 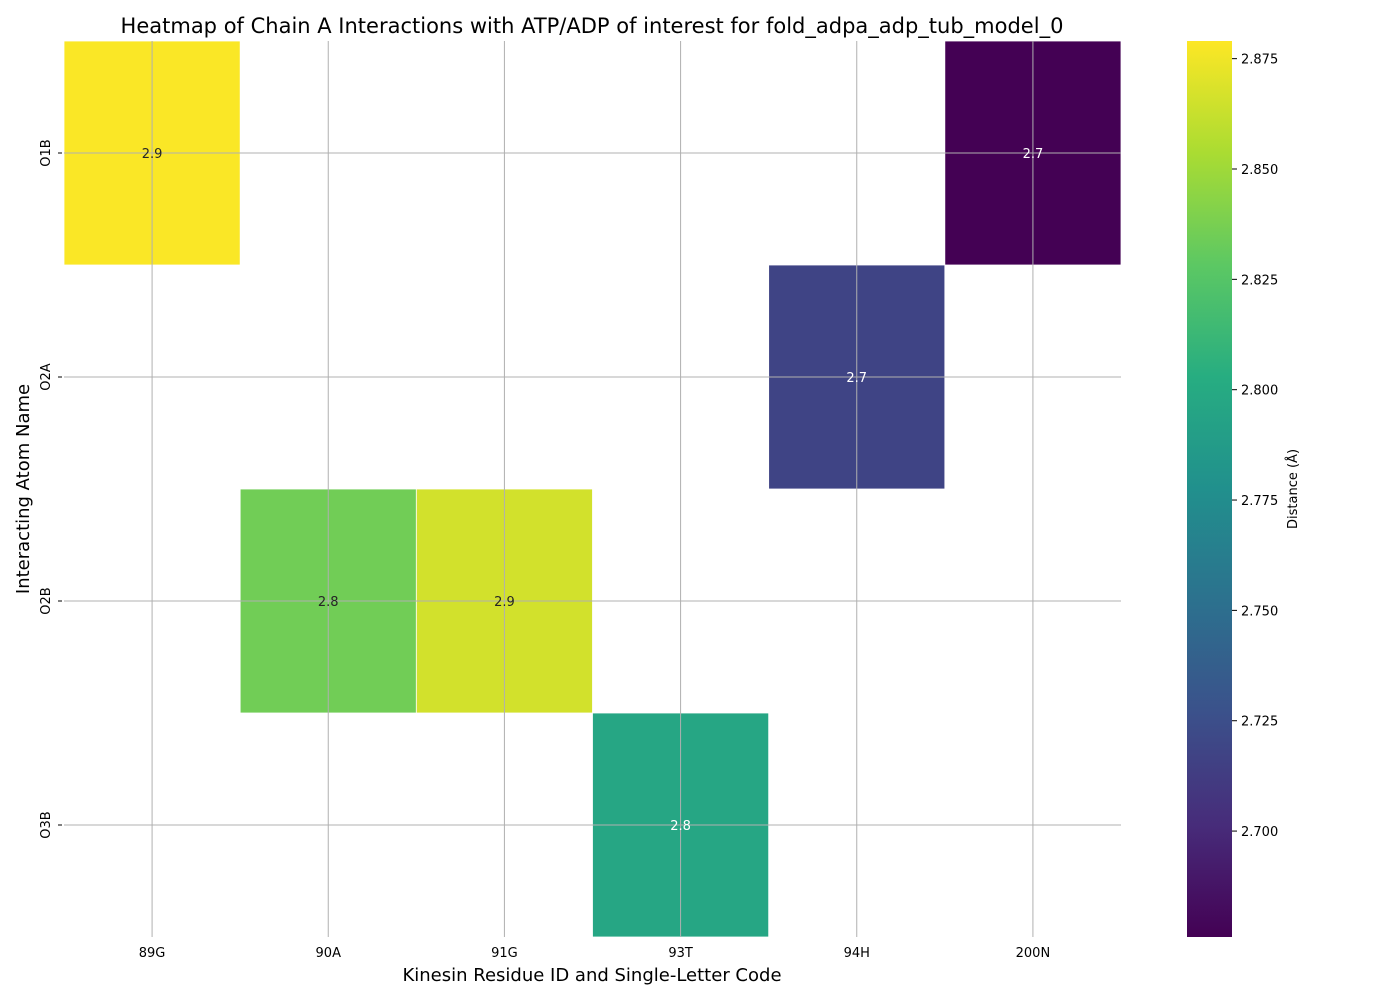 I want to click on colorbar-tick-label: 2.725, so click(x=1259, y=722).